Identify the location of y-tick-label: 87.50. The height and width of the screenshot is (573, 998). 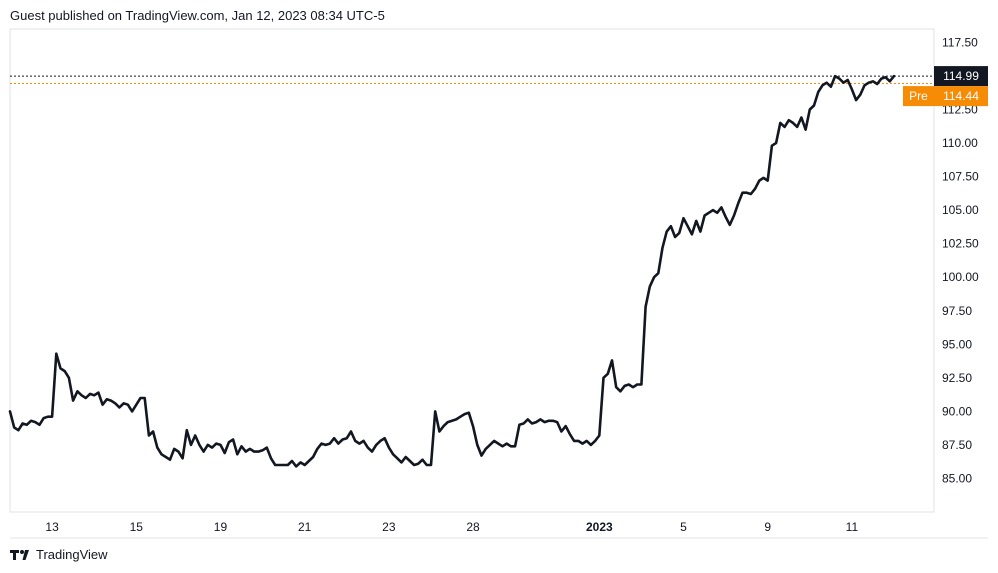
(957, 445).